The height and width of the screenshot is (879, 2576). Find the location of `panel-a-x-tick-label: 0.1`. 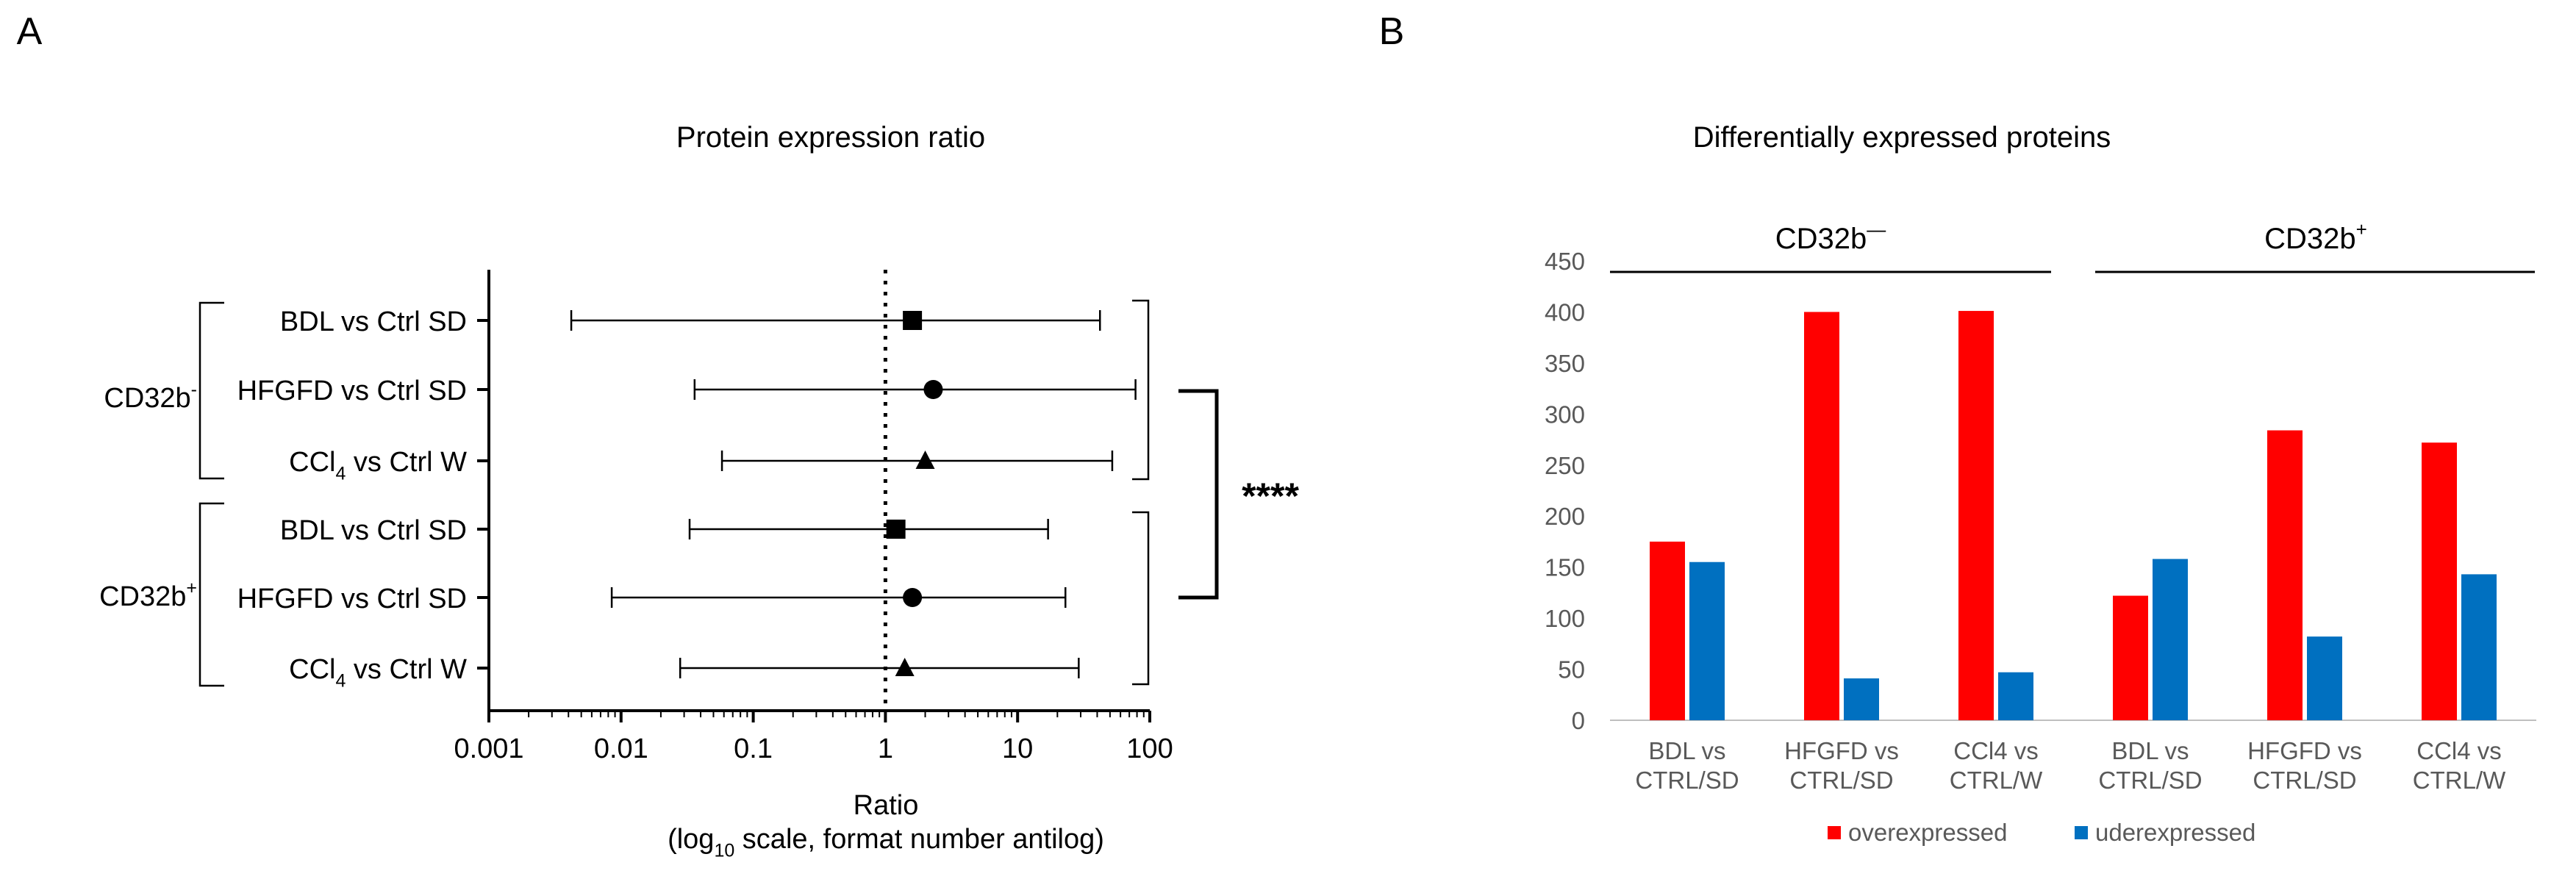

panel-a-x-tick-label: 0.1 is located at coordinates (753, 748).